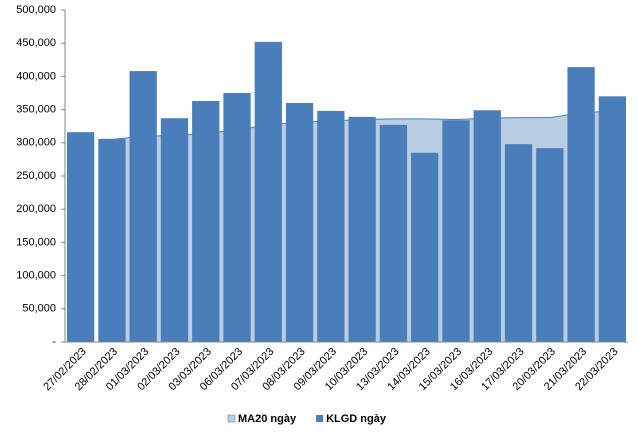  Describe the element at coordinates (54, 342) in the screenshot. I see `y-tick-label: -` at that location.